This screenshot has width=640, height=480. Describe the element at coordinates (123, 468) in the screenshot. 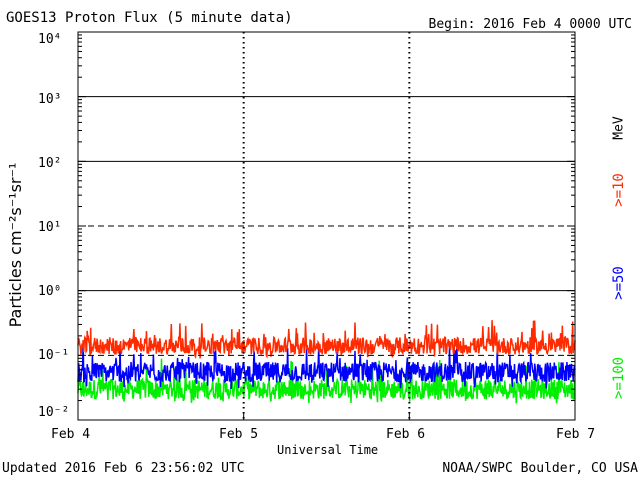

I see `updated-timestamp: Updated 2016 Feb 6 23:56:02 UTC` at that location.